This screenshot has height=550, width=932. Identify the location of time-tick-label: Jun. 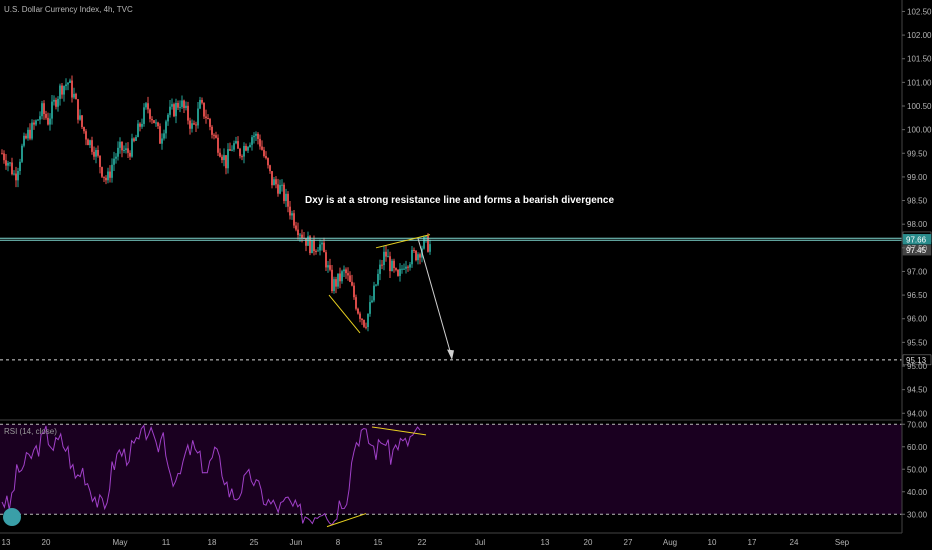
(296, 542).